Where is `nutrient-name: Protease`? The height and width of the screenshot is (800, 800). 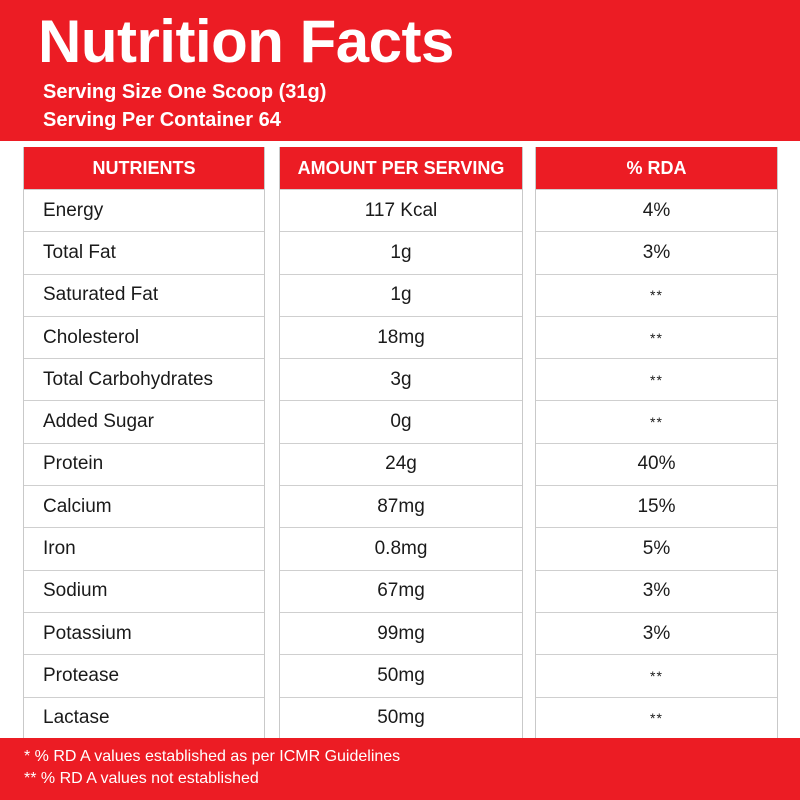 nutrient-name: Protease is located at coordinates (144, 675).